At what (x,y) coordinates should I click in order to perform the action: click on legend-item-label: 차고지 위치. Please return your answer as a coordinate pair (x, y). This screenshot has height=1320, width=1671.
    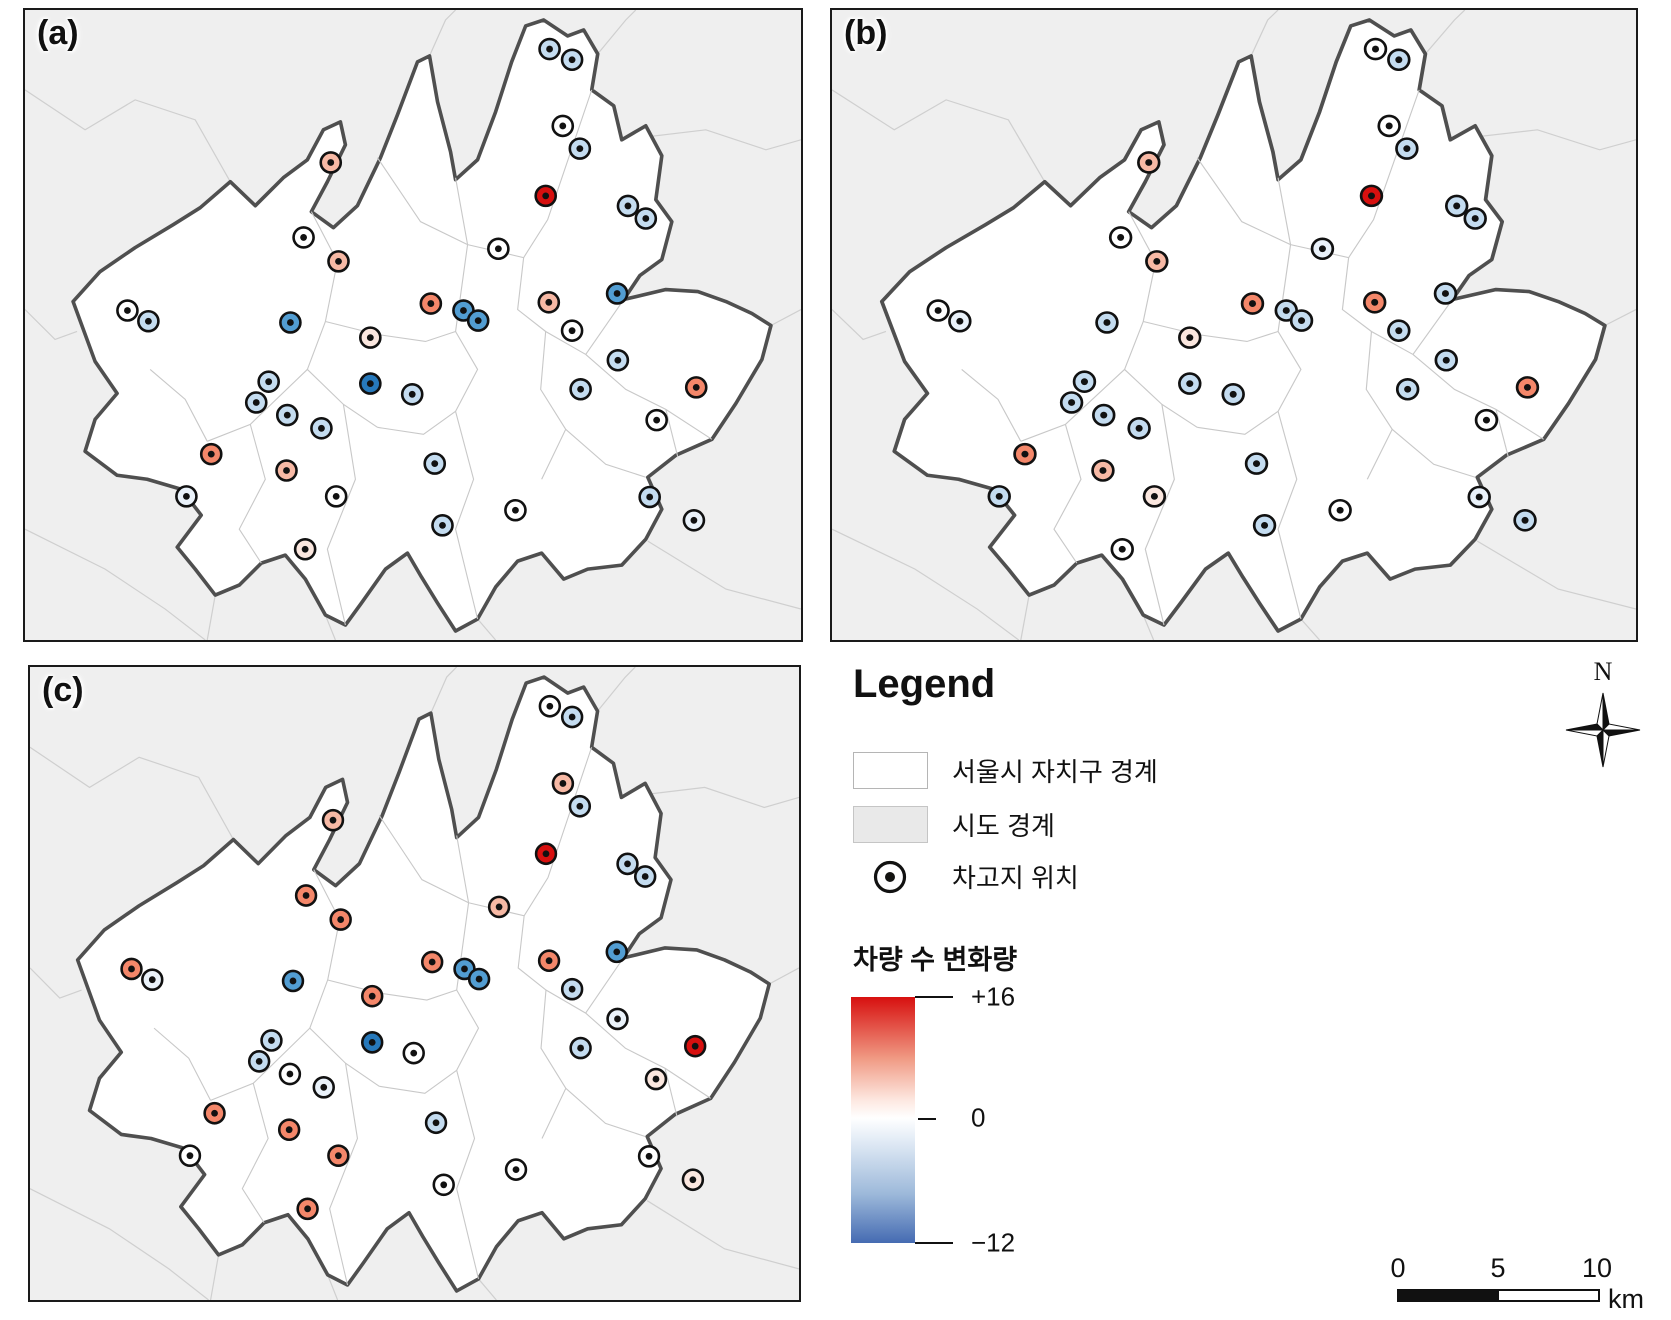
    Looking at the image, I should click on (1015, 878).